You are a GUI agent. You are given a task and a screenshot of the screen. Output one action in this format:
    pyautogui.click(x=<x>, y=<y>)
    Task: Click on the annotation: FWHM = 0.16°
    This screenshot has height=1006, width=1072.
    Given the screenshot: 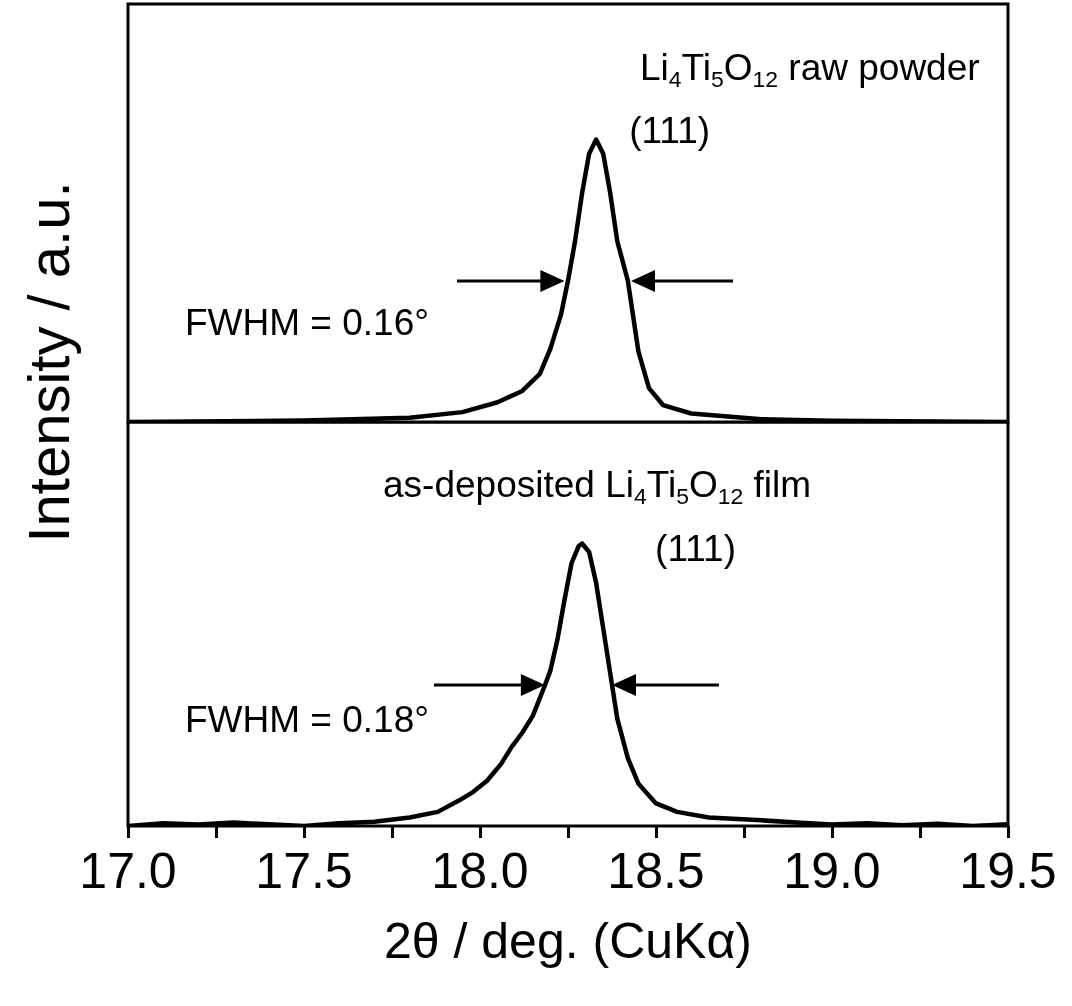 What is the action you would take?
    pyautogui.click(x=307, y=323)
    